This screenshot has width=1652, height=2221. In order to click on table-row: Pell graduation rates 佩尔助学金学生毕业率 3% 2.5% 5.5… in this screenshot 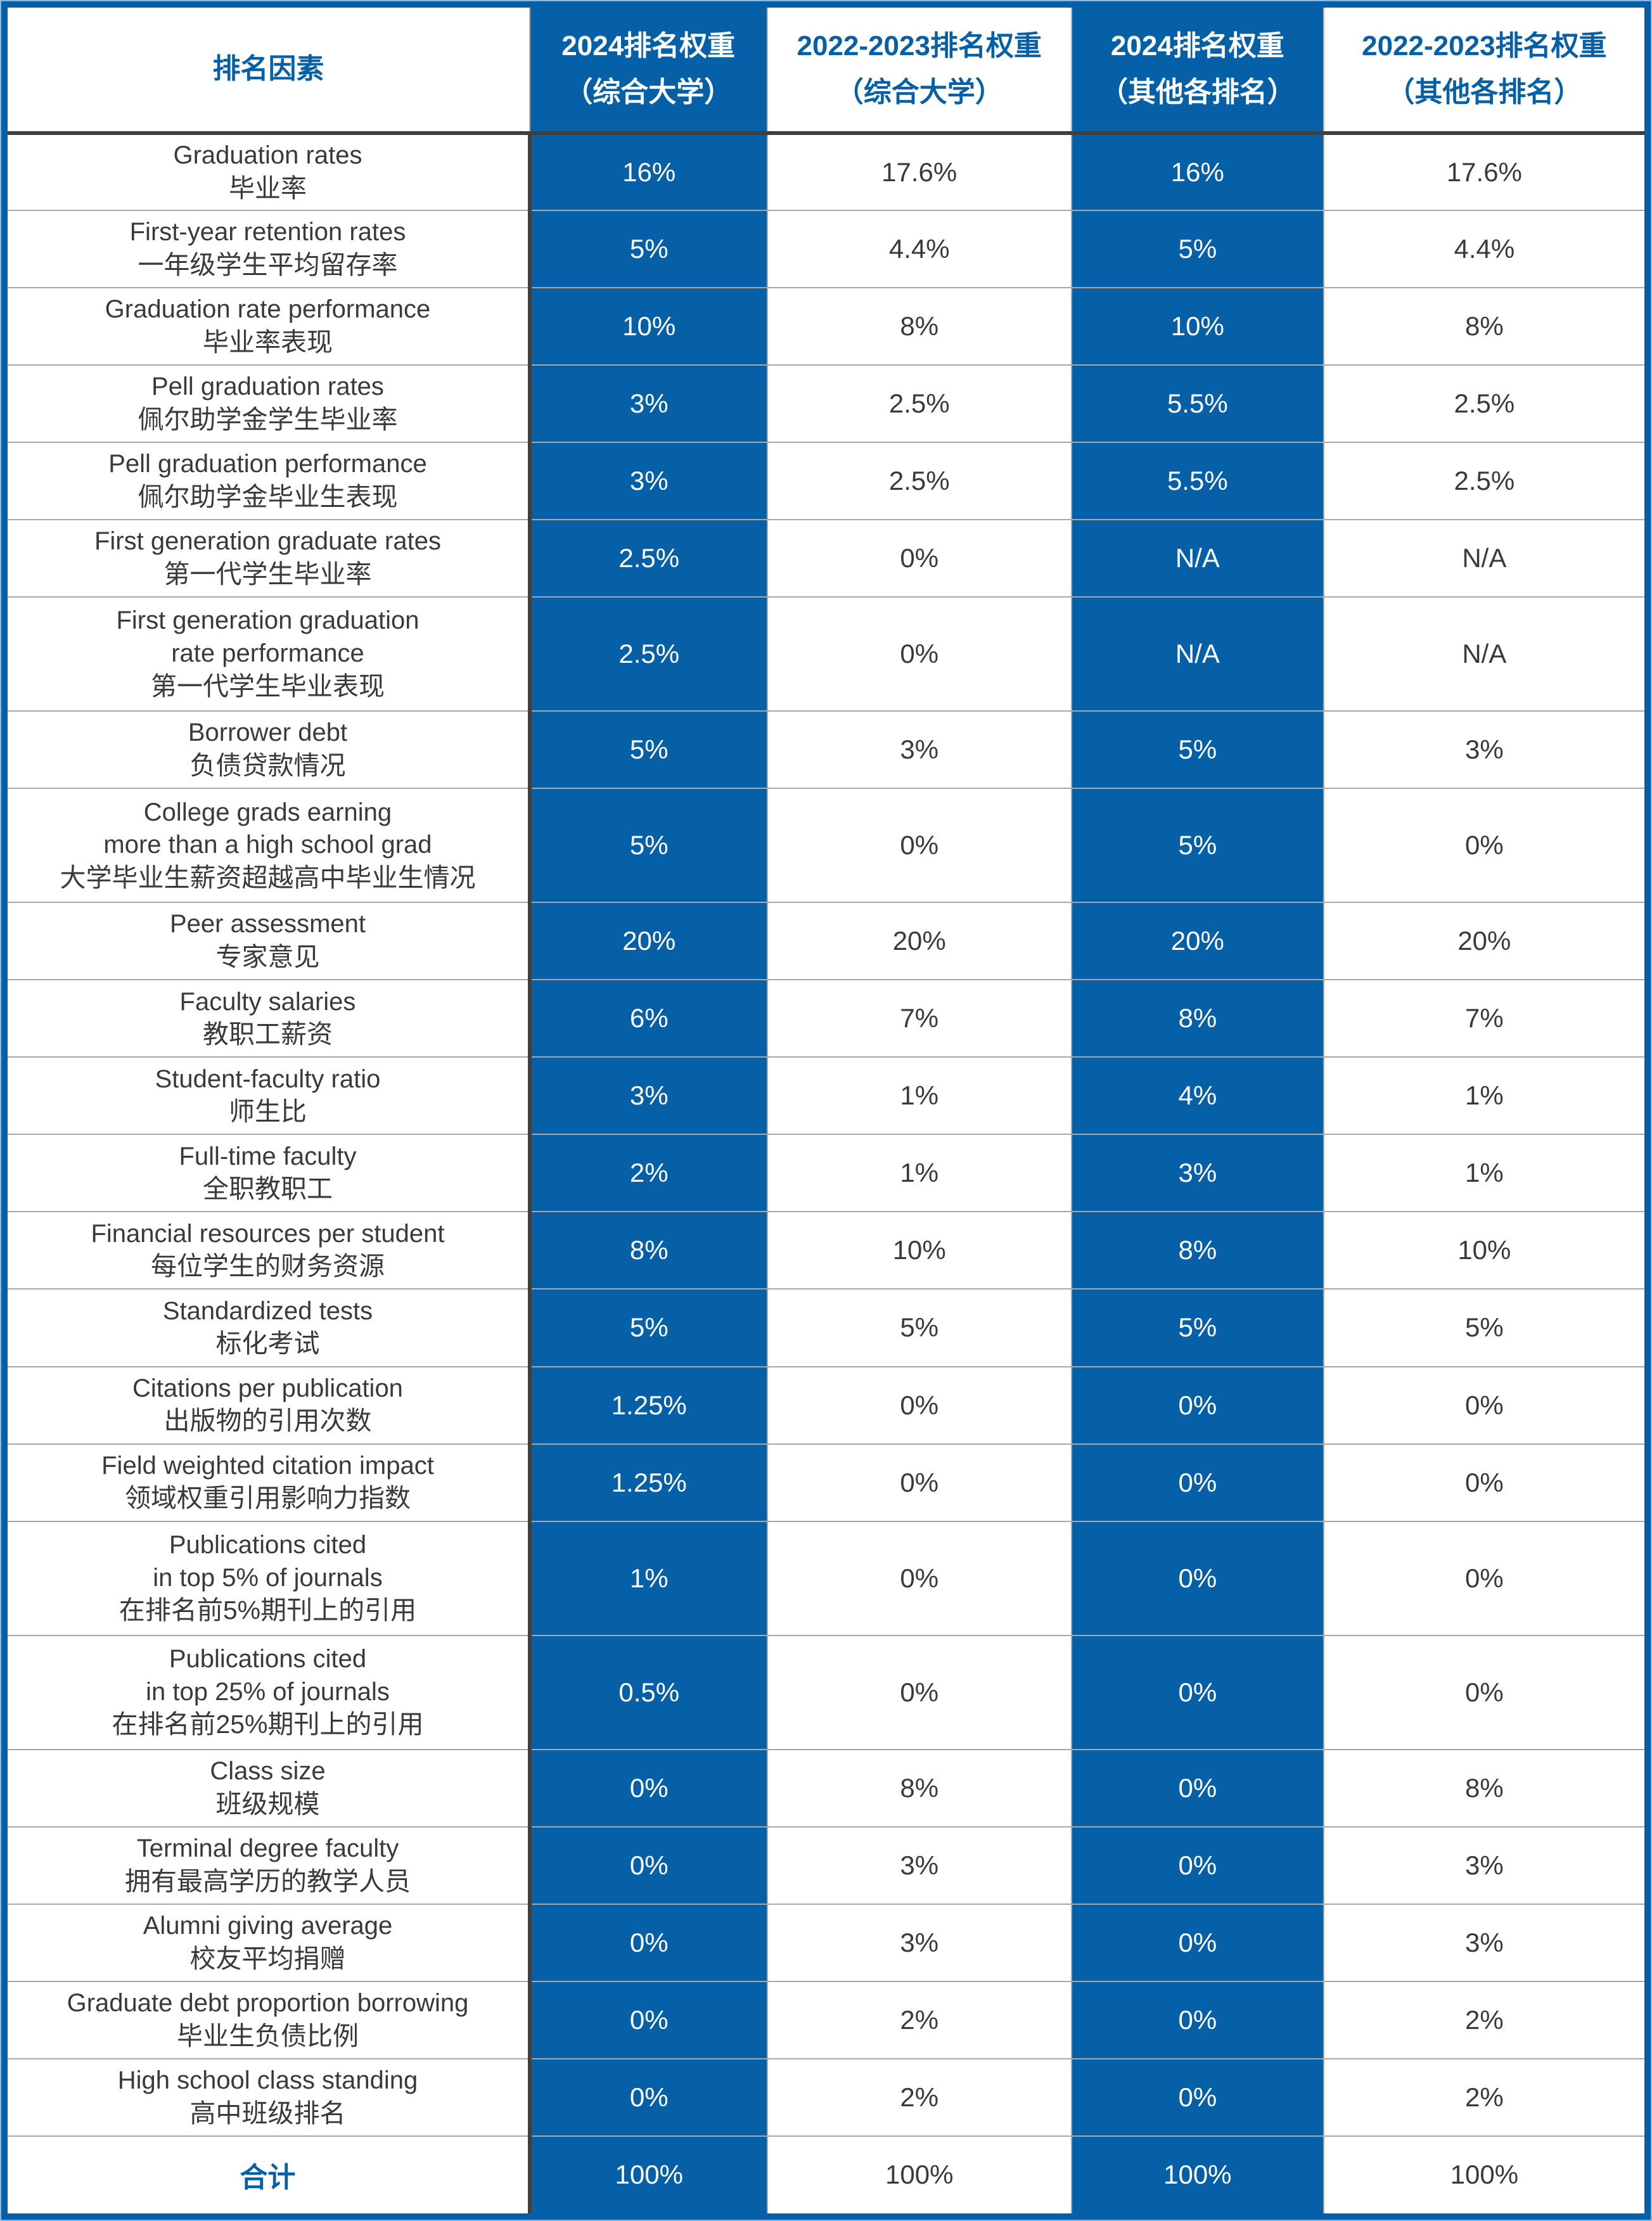, I will do `click(826, 404)`.